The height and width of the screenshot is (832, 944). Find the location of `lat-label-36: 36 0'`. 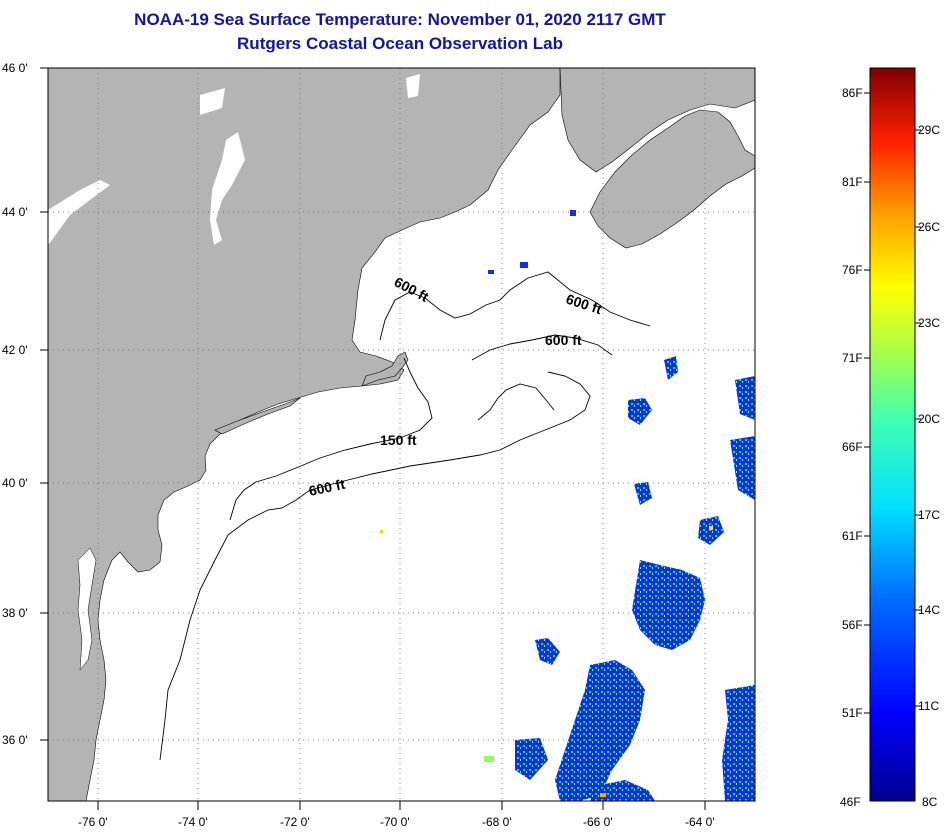

lat-label-36: 36 0' is located at coordinates (15, 740).